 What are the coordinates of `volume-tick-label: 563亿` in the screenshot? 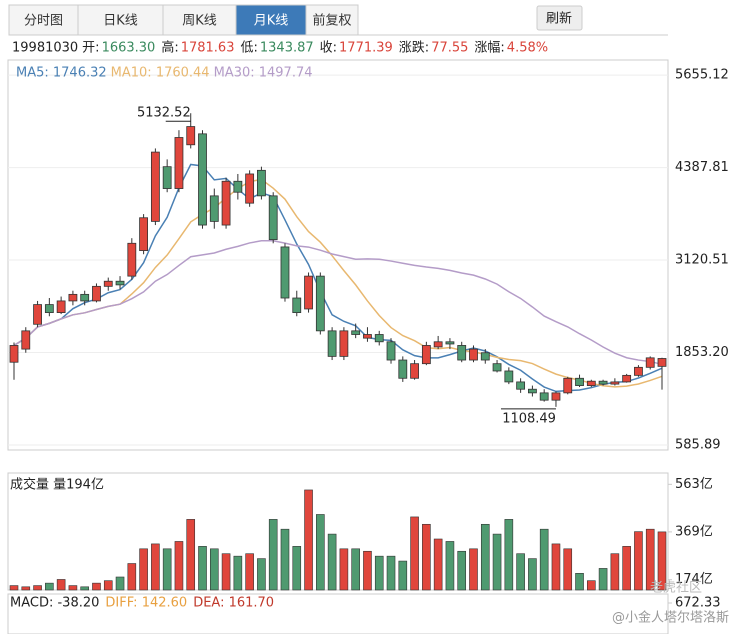 It's located at (694, 484).